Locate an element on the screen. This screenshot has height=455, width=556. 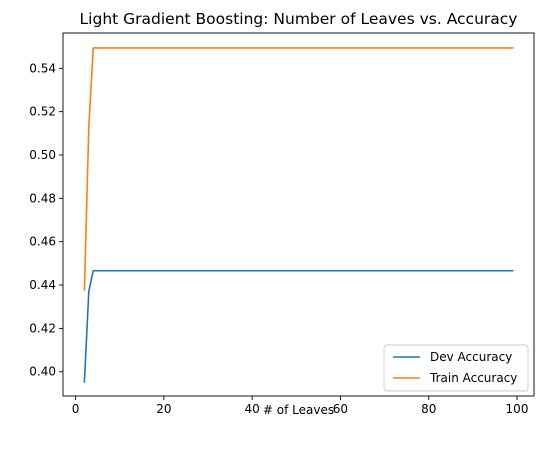
y-tick-label: 0.48 is located at coordinates (42, 198).